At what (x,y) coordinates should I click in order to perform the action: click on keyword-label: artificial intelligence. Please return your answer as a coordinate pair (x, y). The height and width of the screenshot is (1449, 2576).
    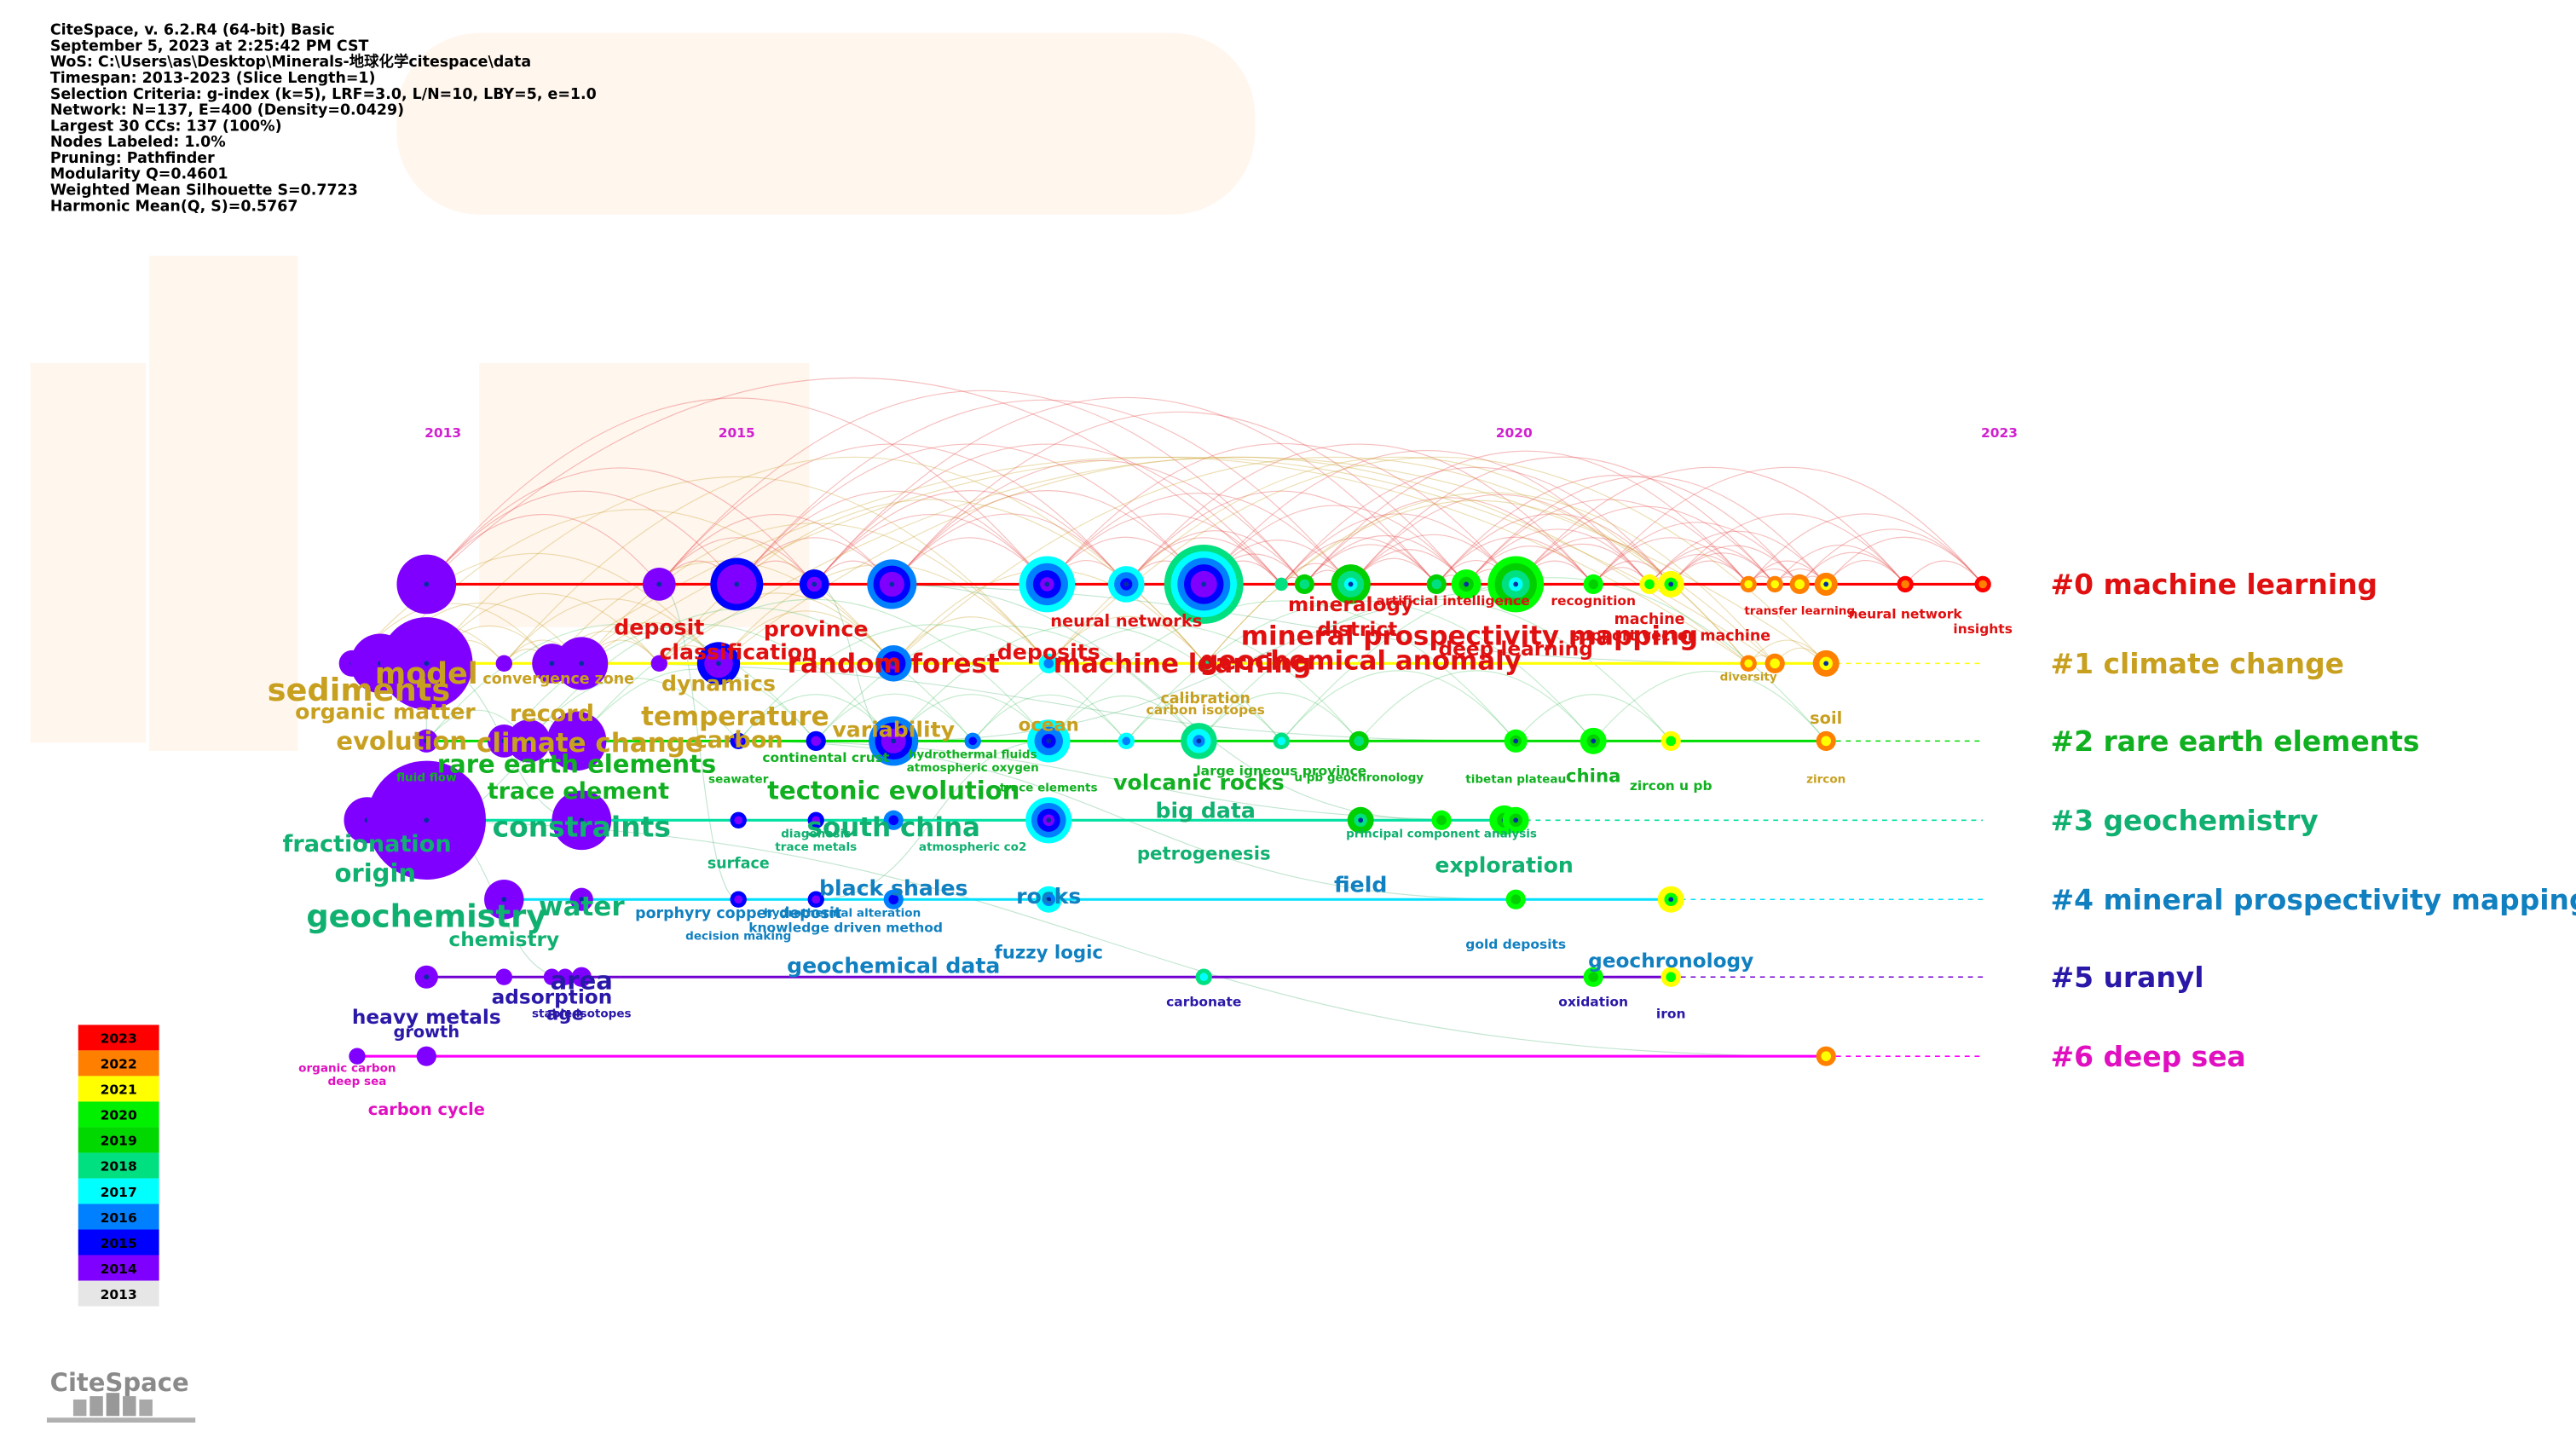
    Looking at the image, I should click on (1453, 601).